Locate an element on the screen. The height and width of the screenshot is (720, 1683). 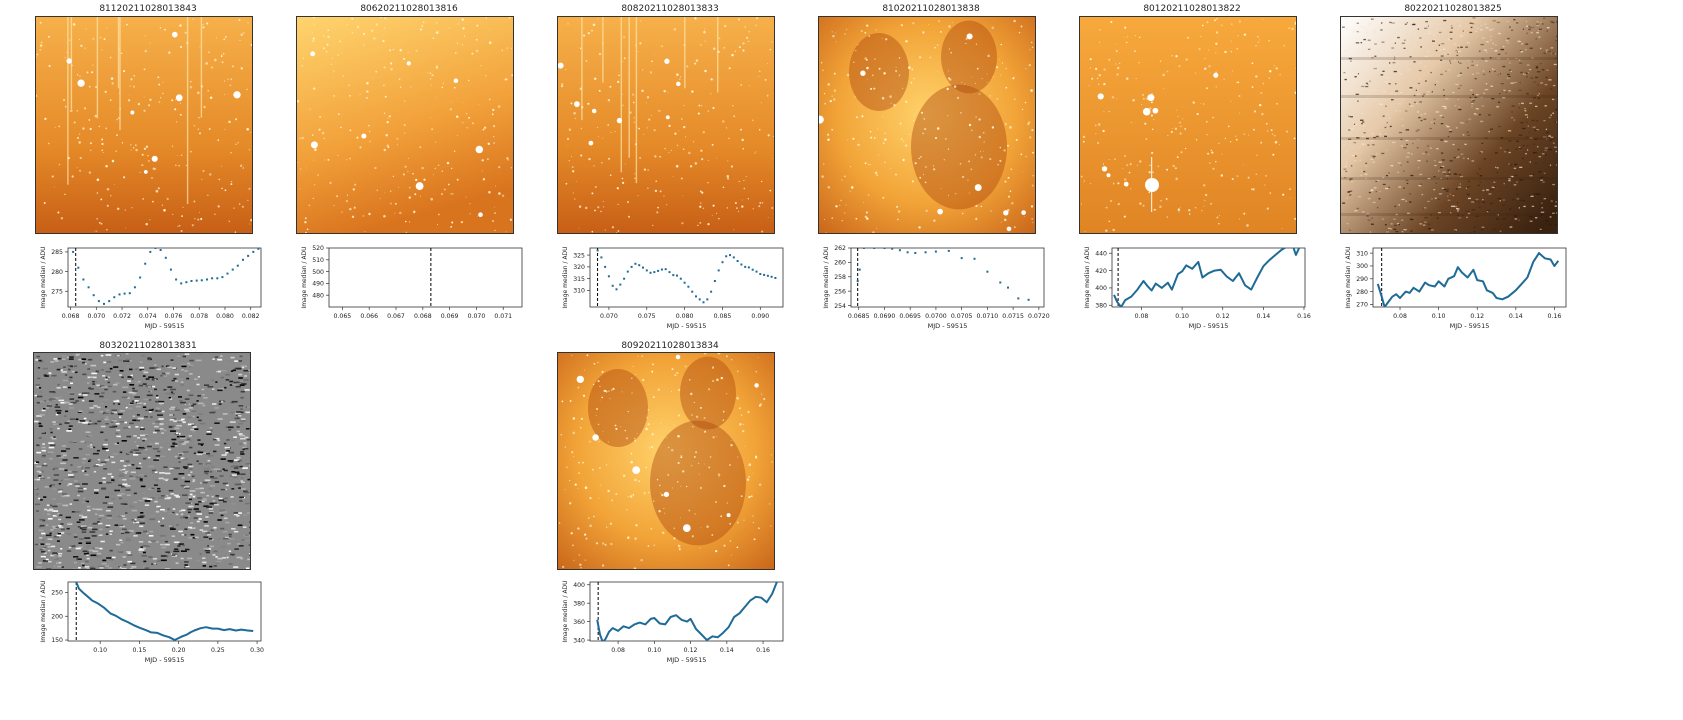
x-tick-label: 0.25 is located at coordinates (218, 650).